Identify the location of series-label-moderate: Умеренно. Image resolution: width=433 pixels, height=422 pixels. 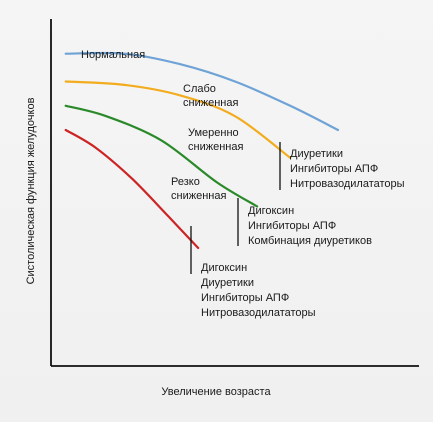
(213, 133).